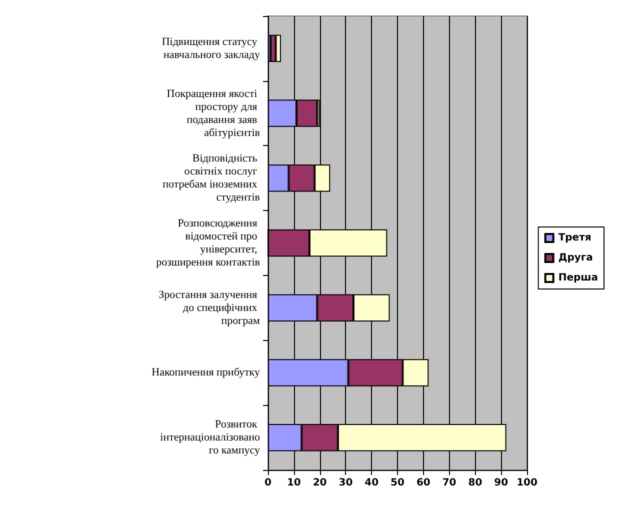 This screenshot has height=516, width=617. Describe the element at coordinates (213, 113) in the screenshot. I see `y-tick-label: Покращення якості простору для подавання заяв абітурієнтів` at that location.